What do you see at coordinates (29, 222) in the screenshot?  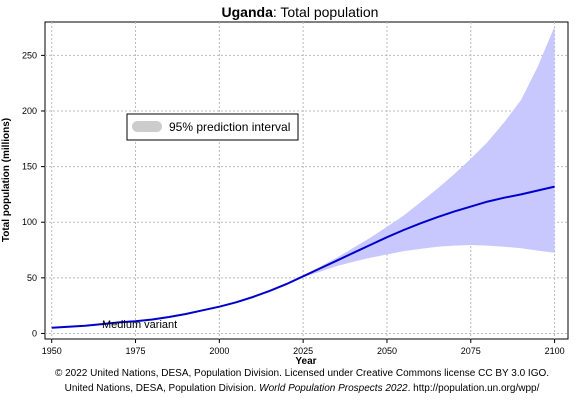 I see `y-tick-label-100: 100` at bounding box center [29, 222].